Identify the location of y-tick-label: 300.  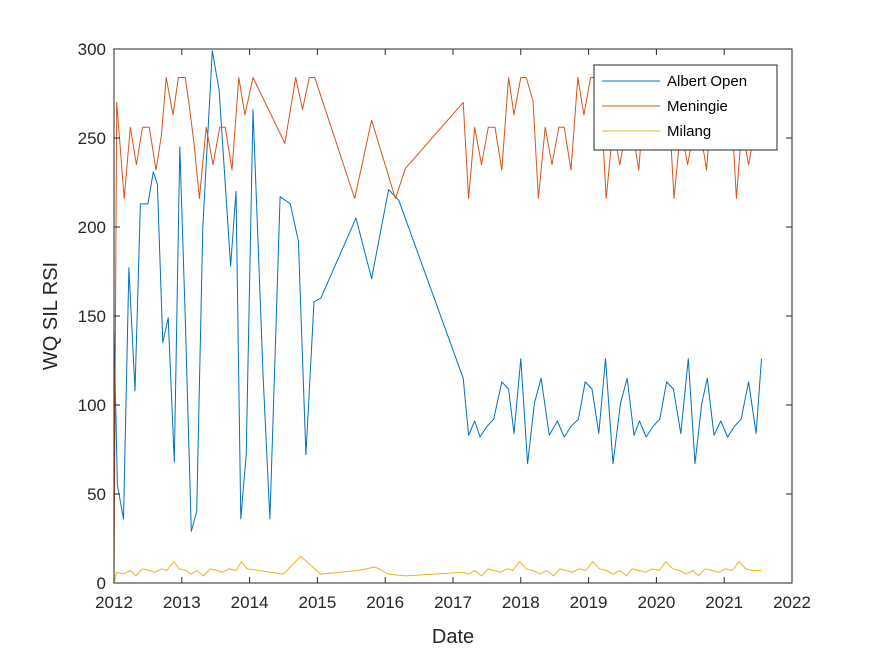
(92, 49).